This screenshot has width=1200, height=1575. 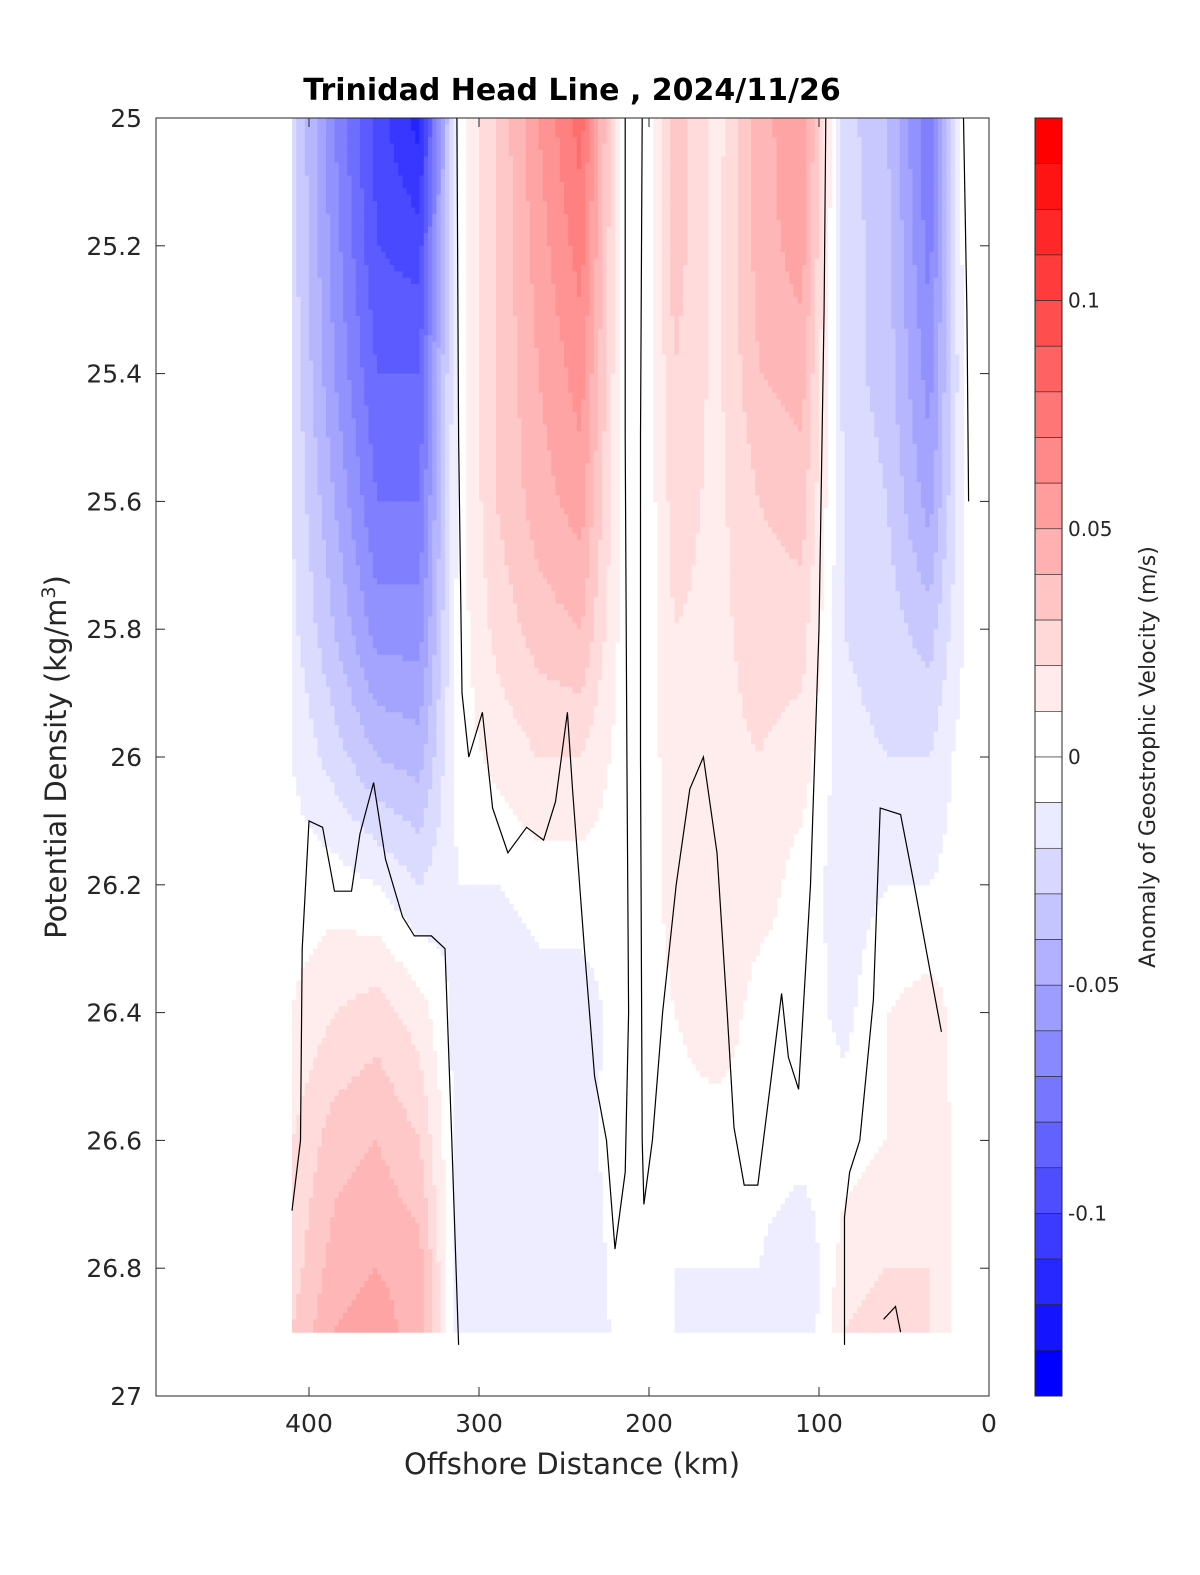 What do you see at coordinates (354, 211) in the screenshot?
I see `heat-cell-2058` at bounding box center [354, 211].